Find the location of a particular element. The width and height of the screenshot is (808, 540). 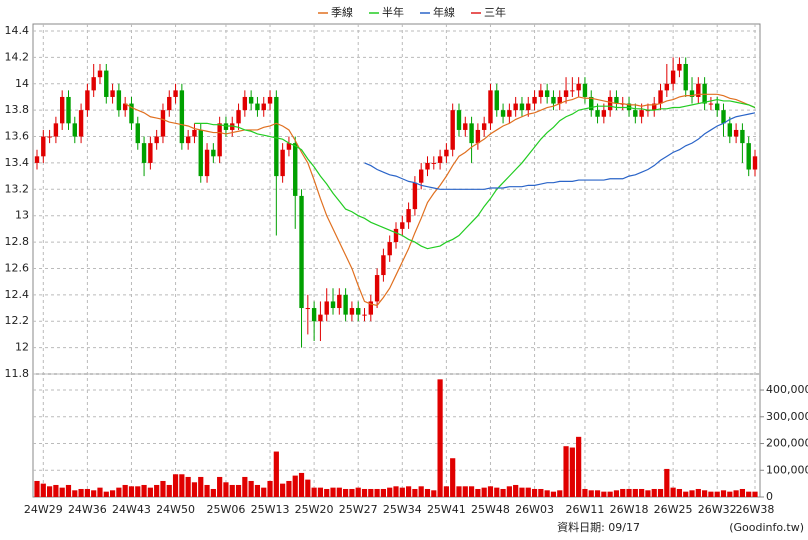

x-tick-label: 24W36 is located at coordinates (87, 509).